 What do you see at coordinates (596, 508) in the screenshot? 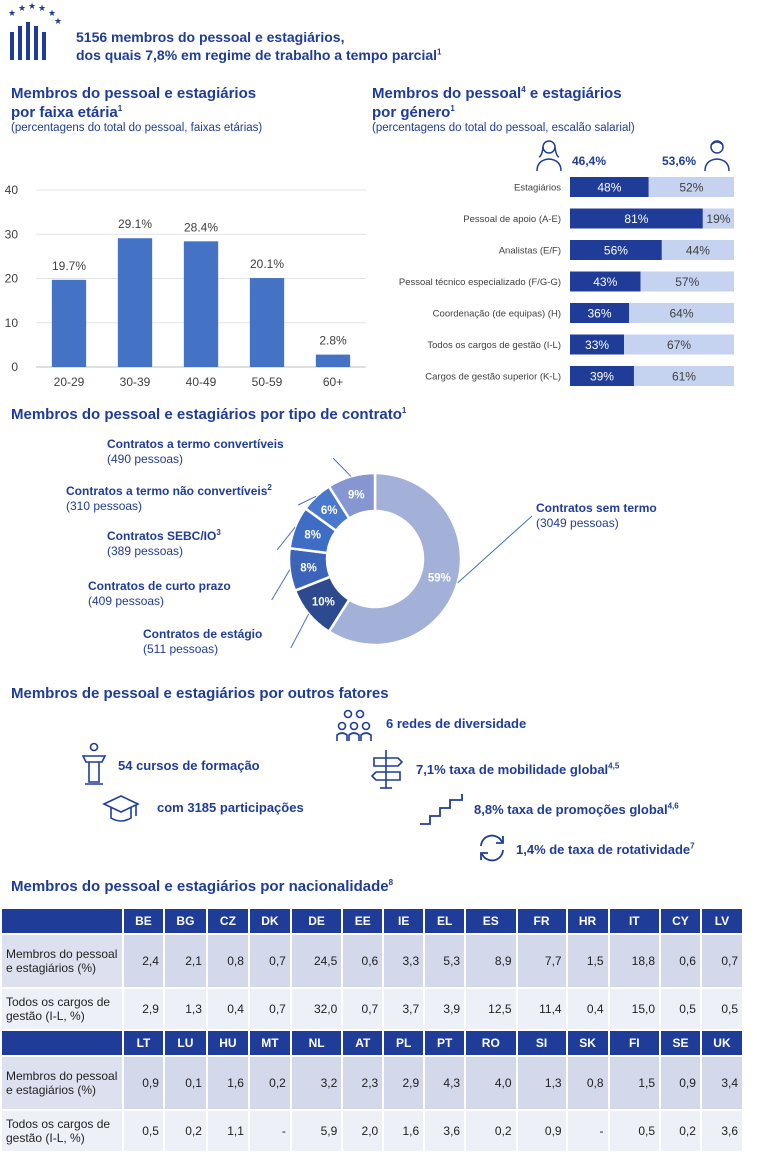
I see `donut-slice-name: Contratos sem termo` at bounding box center [596, 508].